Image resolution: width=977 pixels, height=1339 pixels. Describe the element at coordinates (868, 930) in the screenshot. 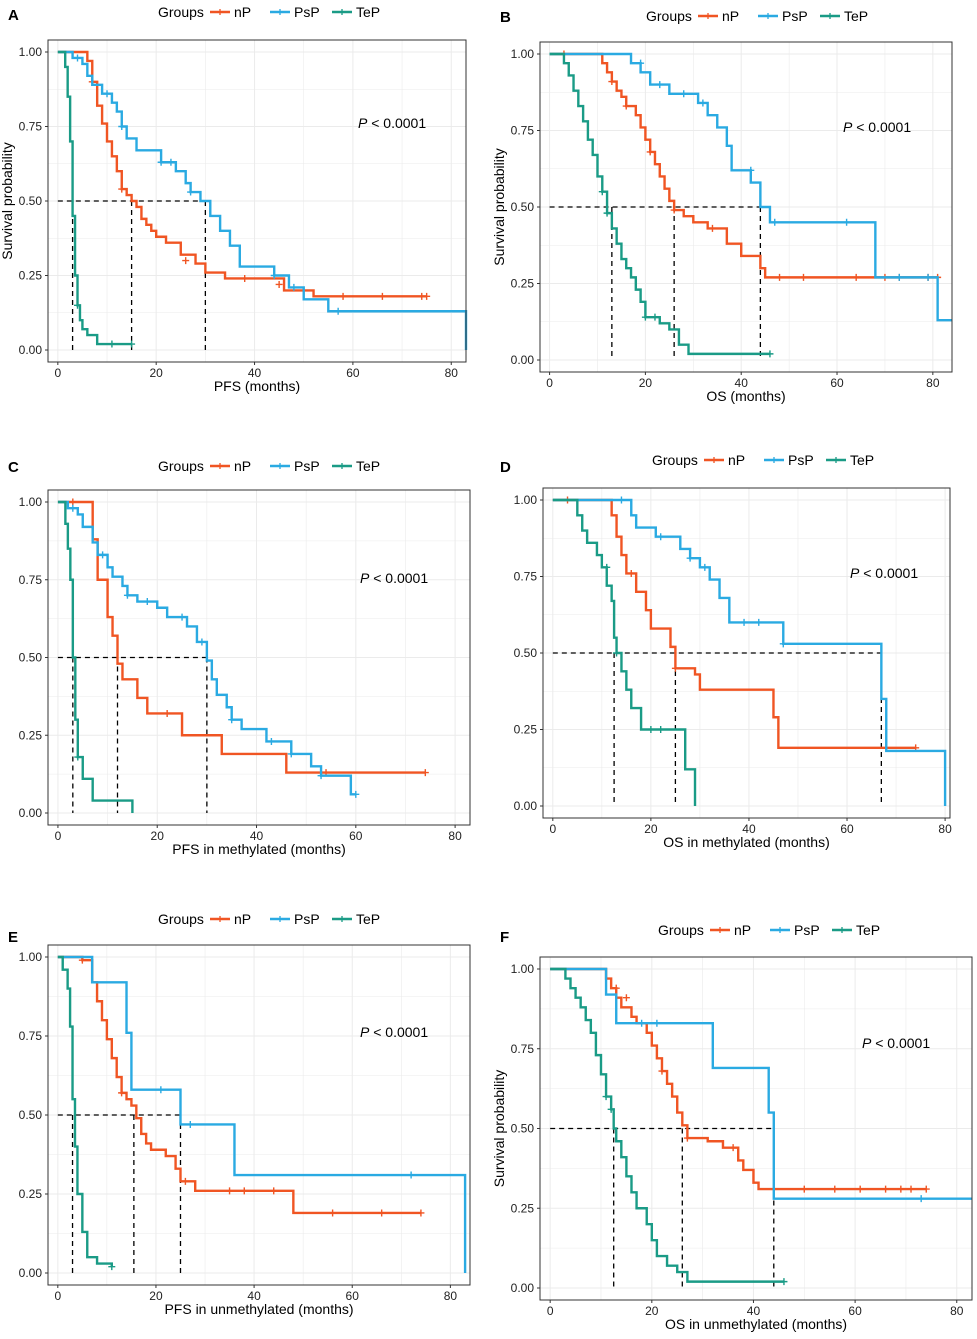

I see `legend-label-TeP: TeP` at that location.